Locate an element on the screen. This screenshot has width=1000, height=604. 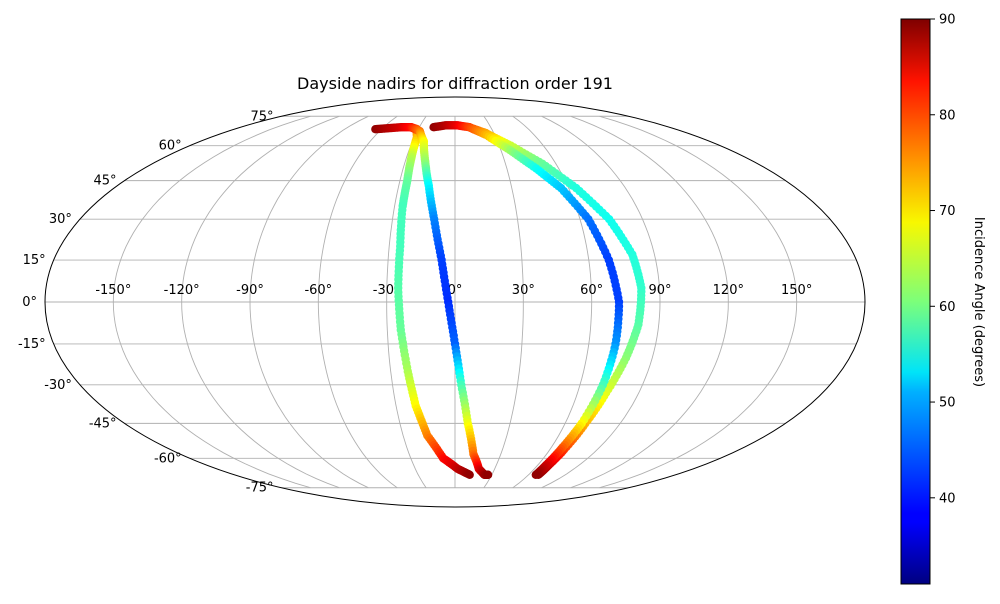
chart-title: Dayside nadirs for diffraction order 191 is located at coordinates (455, 83).